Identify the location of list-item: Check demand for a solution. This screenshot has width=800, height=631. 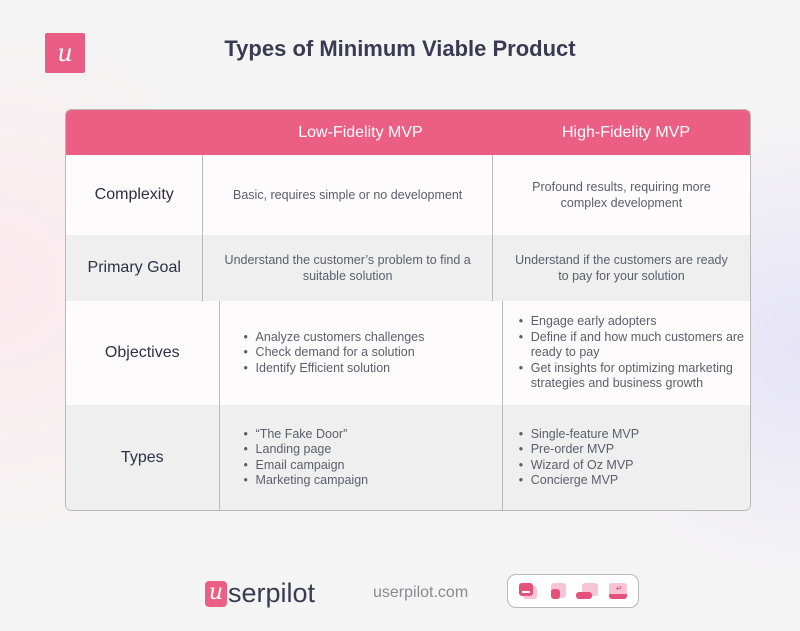
(334, 353).